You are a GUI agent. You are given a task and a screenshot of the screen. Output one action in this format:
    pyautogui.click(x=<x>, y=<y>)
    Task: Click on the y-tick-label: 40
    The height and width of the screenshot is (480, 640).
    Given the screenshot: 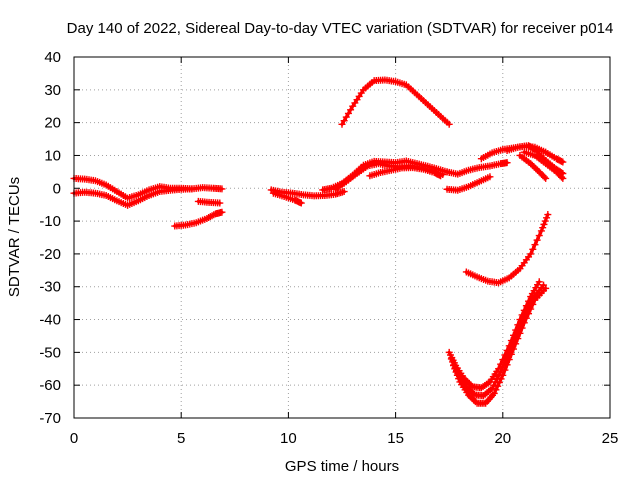 What is the action you would take?
    pyautogui.click(x=52, y=57)
    